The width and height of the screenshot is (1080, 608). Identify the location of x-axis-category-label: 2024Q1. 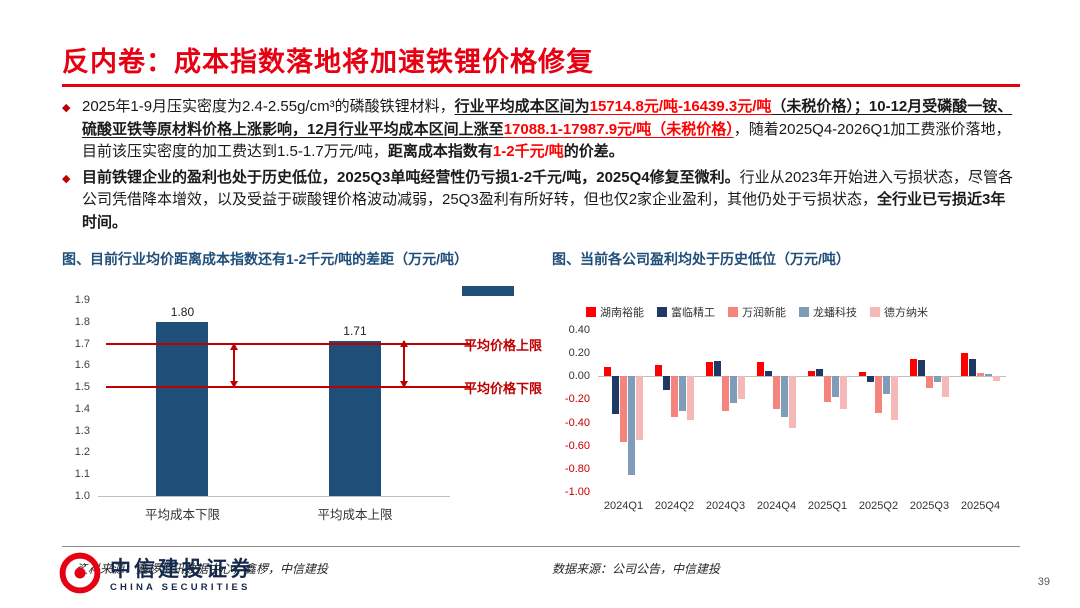
(623, 506).